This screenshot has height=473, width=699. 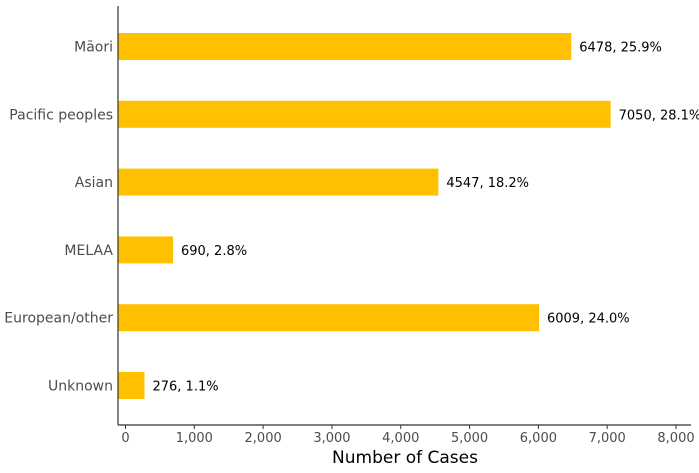 What do you see at coordinates (94, 183) in the screenshot?
I see `category-label: Asian` at bounding box center [94, 183].